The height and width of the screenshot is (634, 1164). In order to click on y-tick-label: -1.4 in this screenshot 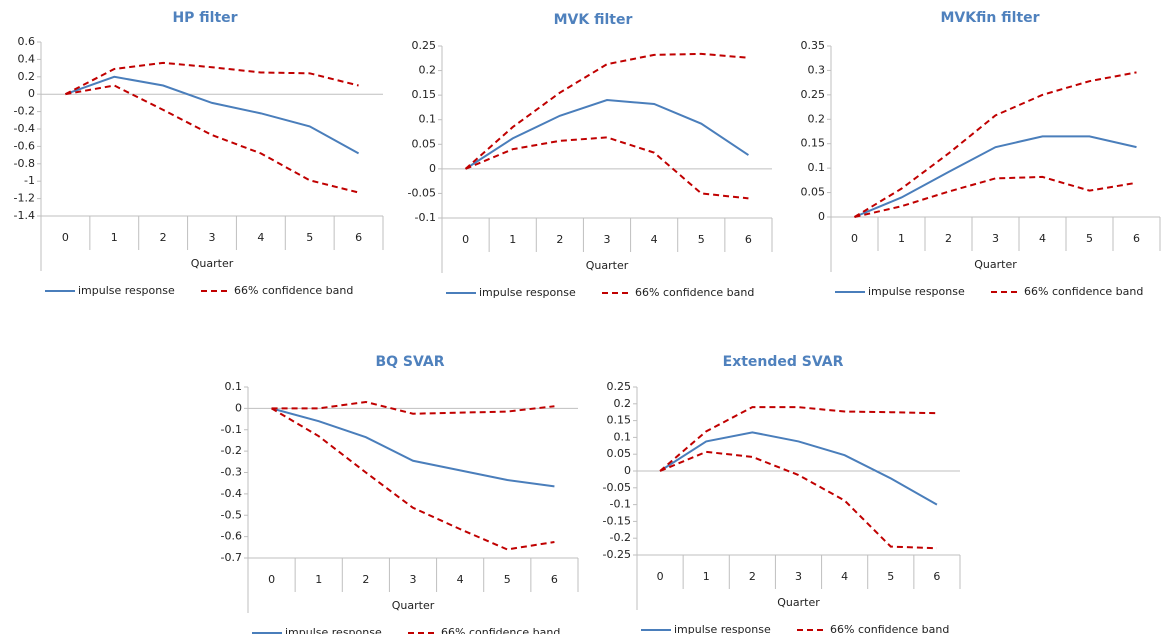, I will do `click(24, 215)`.